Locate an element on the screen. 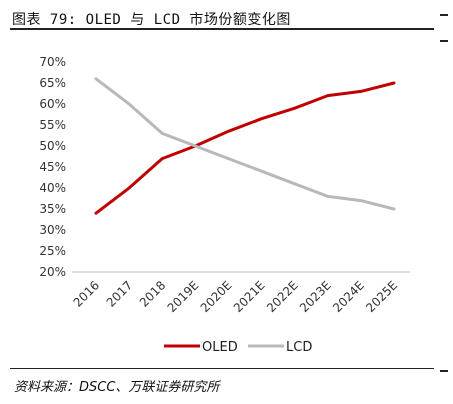 The width and height of the screenshot is (453, 404). y-tick-label: 20% is located at coordinates (52, 272).